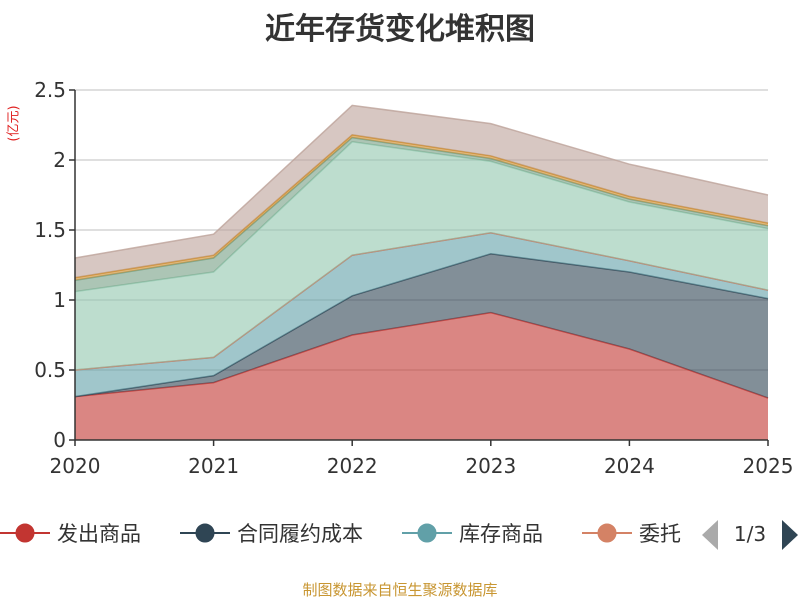 The height and width of the screenshot is (600, 800). I want to click on x-tick-label: 2022, so click(352, 466).